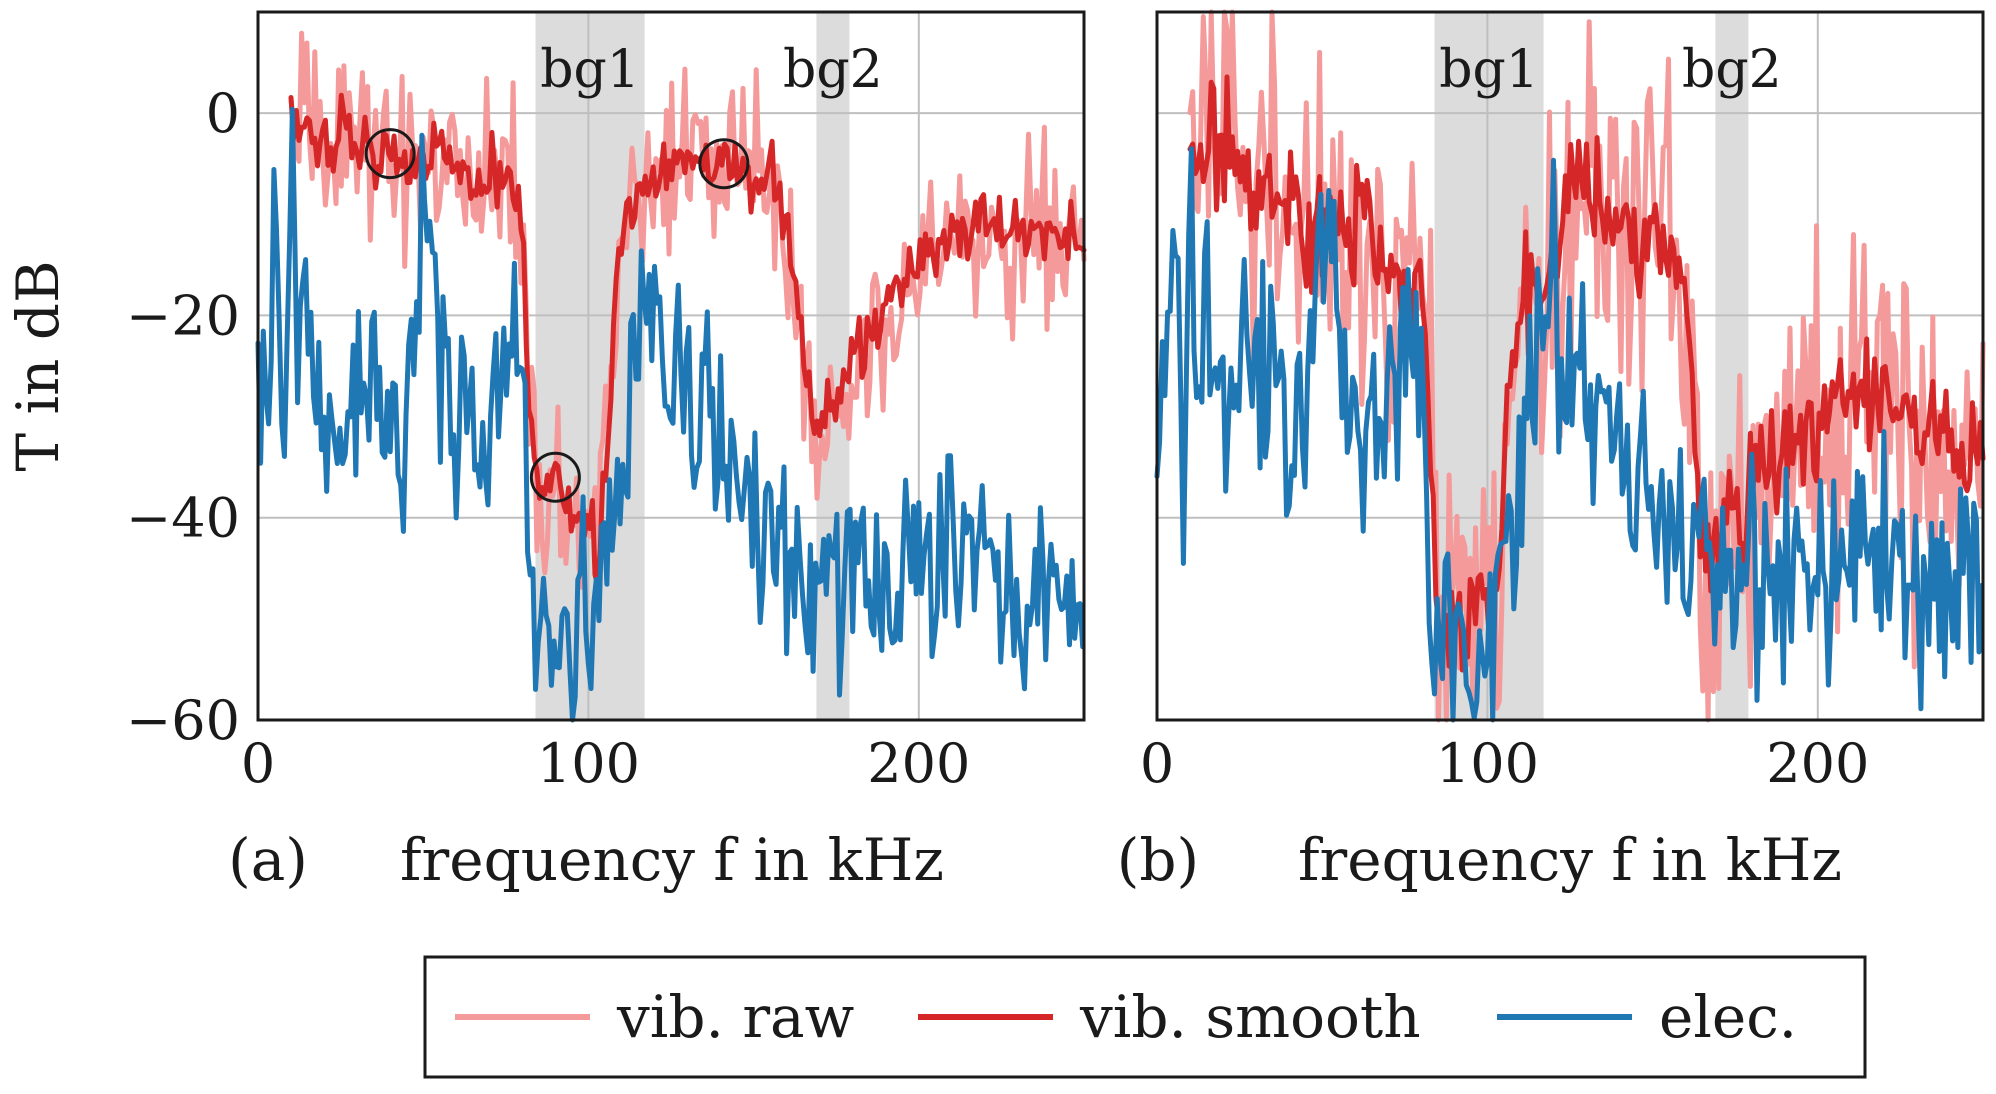  Describe the element at coordinates (1487, 763) in the screenshot. I see `b-x-tick-label: 100` at that location.